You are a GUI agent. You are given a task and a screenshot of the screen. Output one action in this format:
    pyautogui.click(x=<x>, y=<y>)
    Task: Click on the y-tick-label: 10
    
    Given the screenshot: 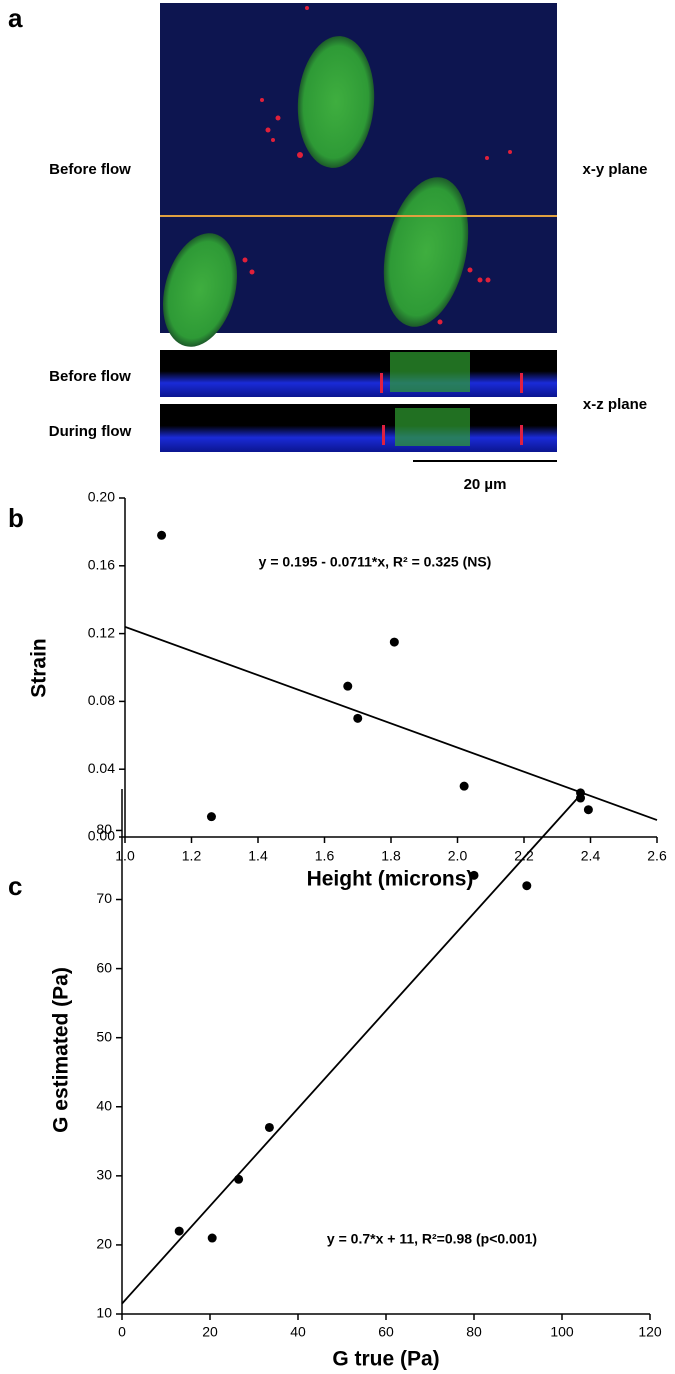 What is the action you would take?
    pyautogui.click(x=104, y=1313)
    